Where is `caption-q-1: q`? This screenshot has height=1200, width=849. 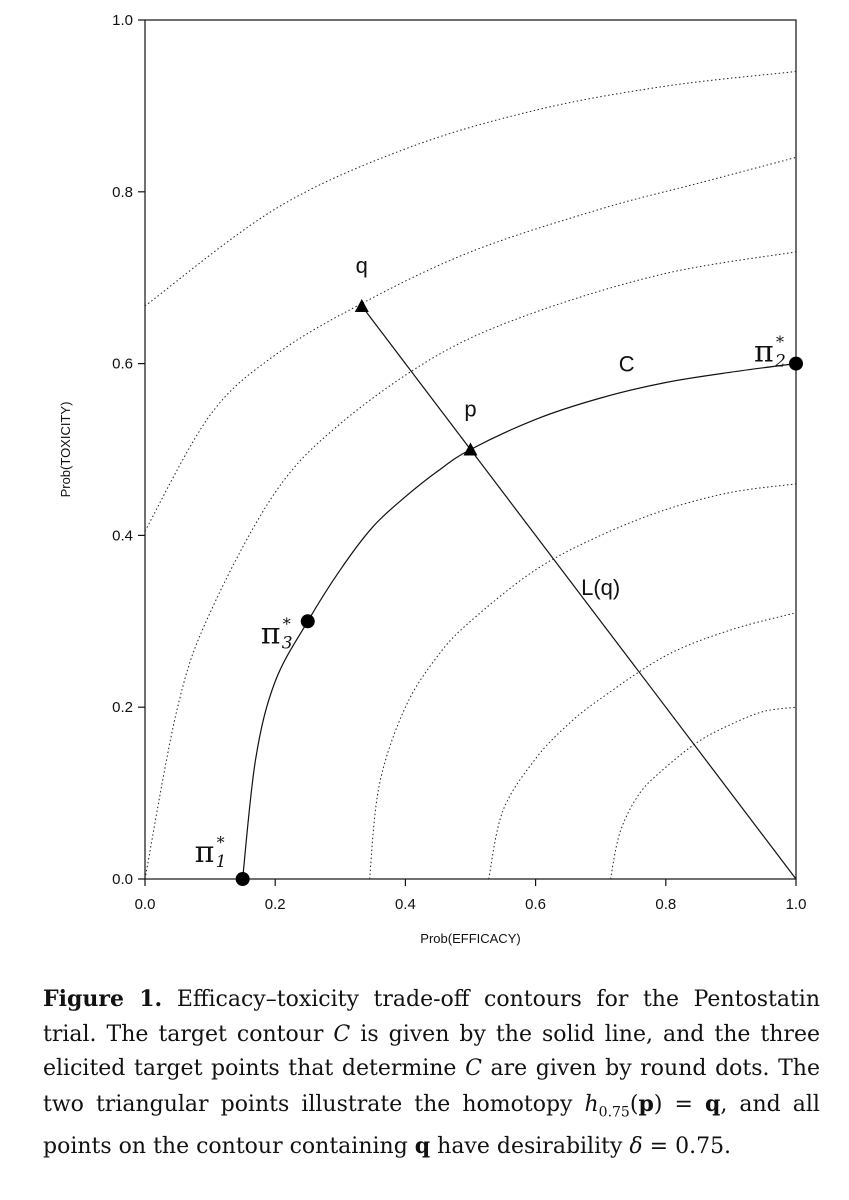
caption-q-1: q is located at coordinates (712, 1103).